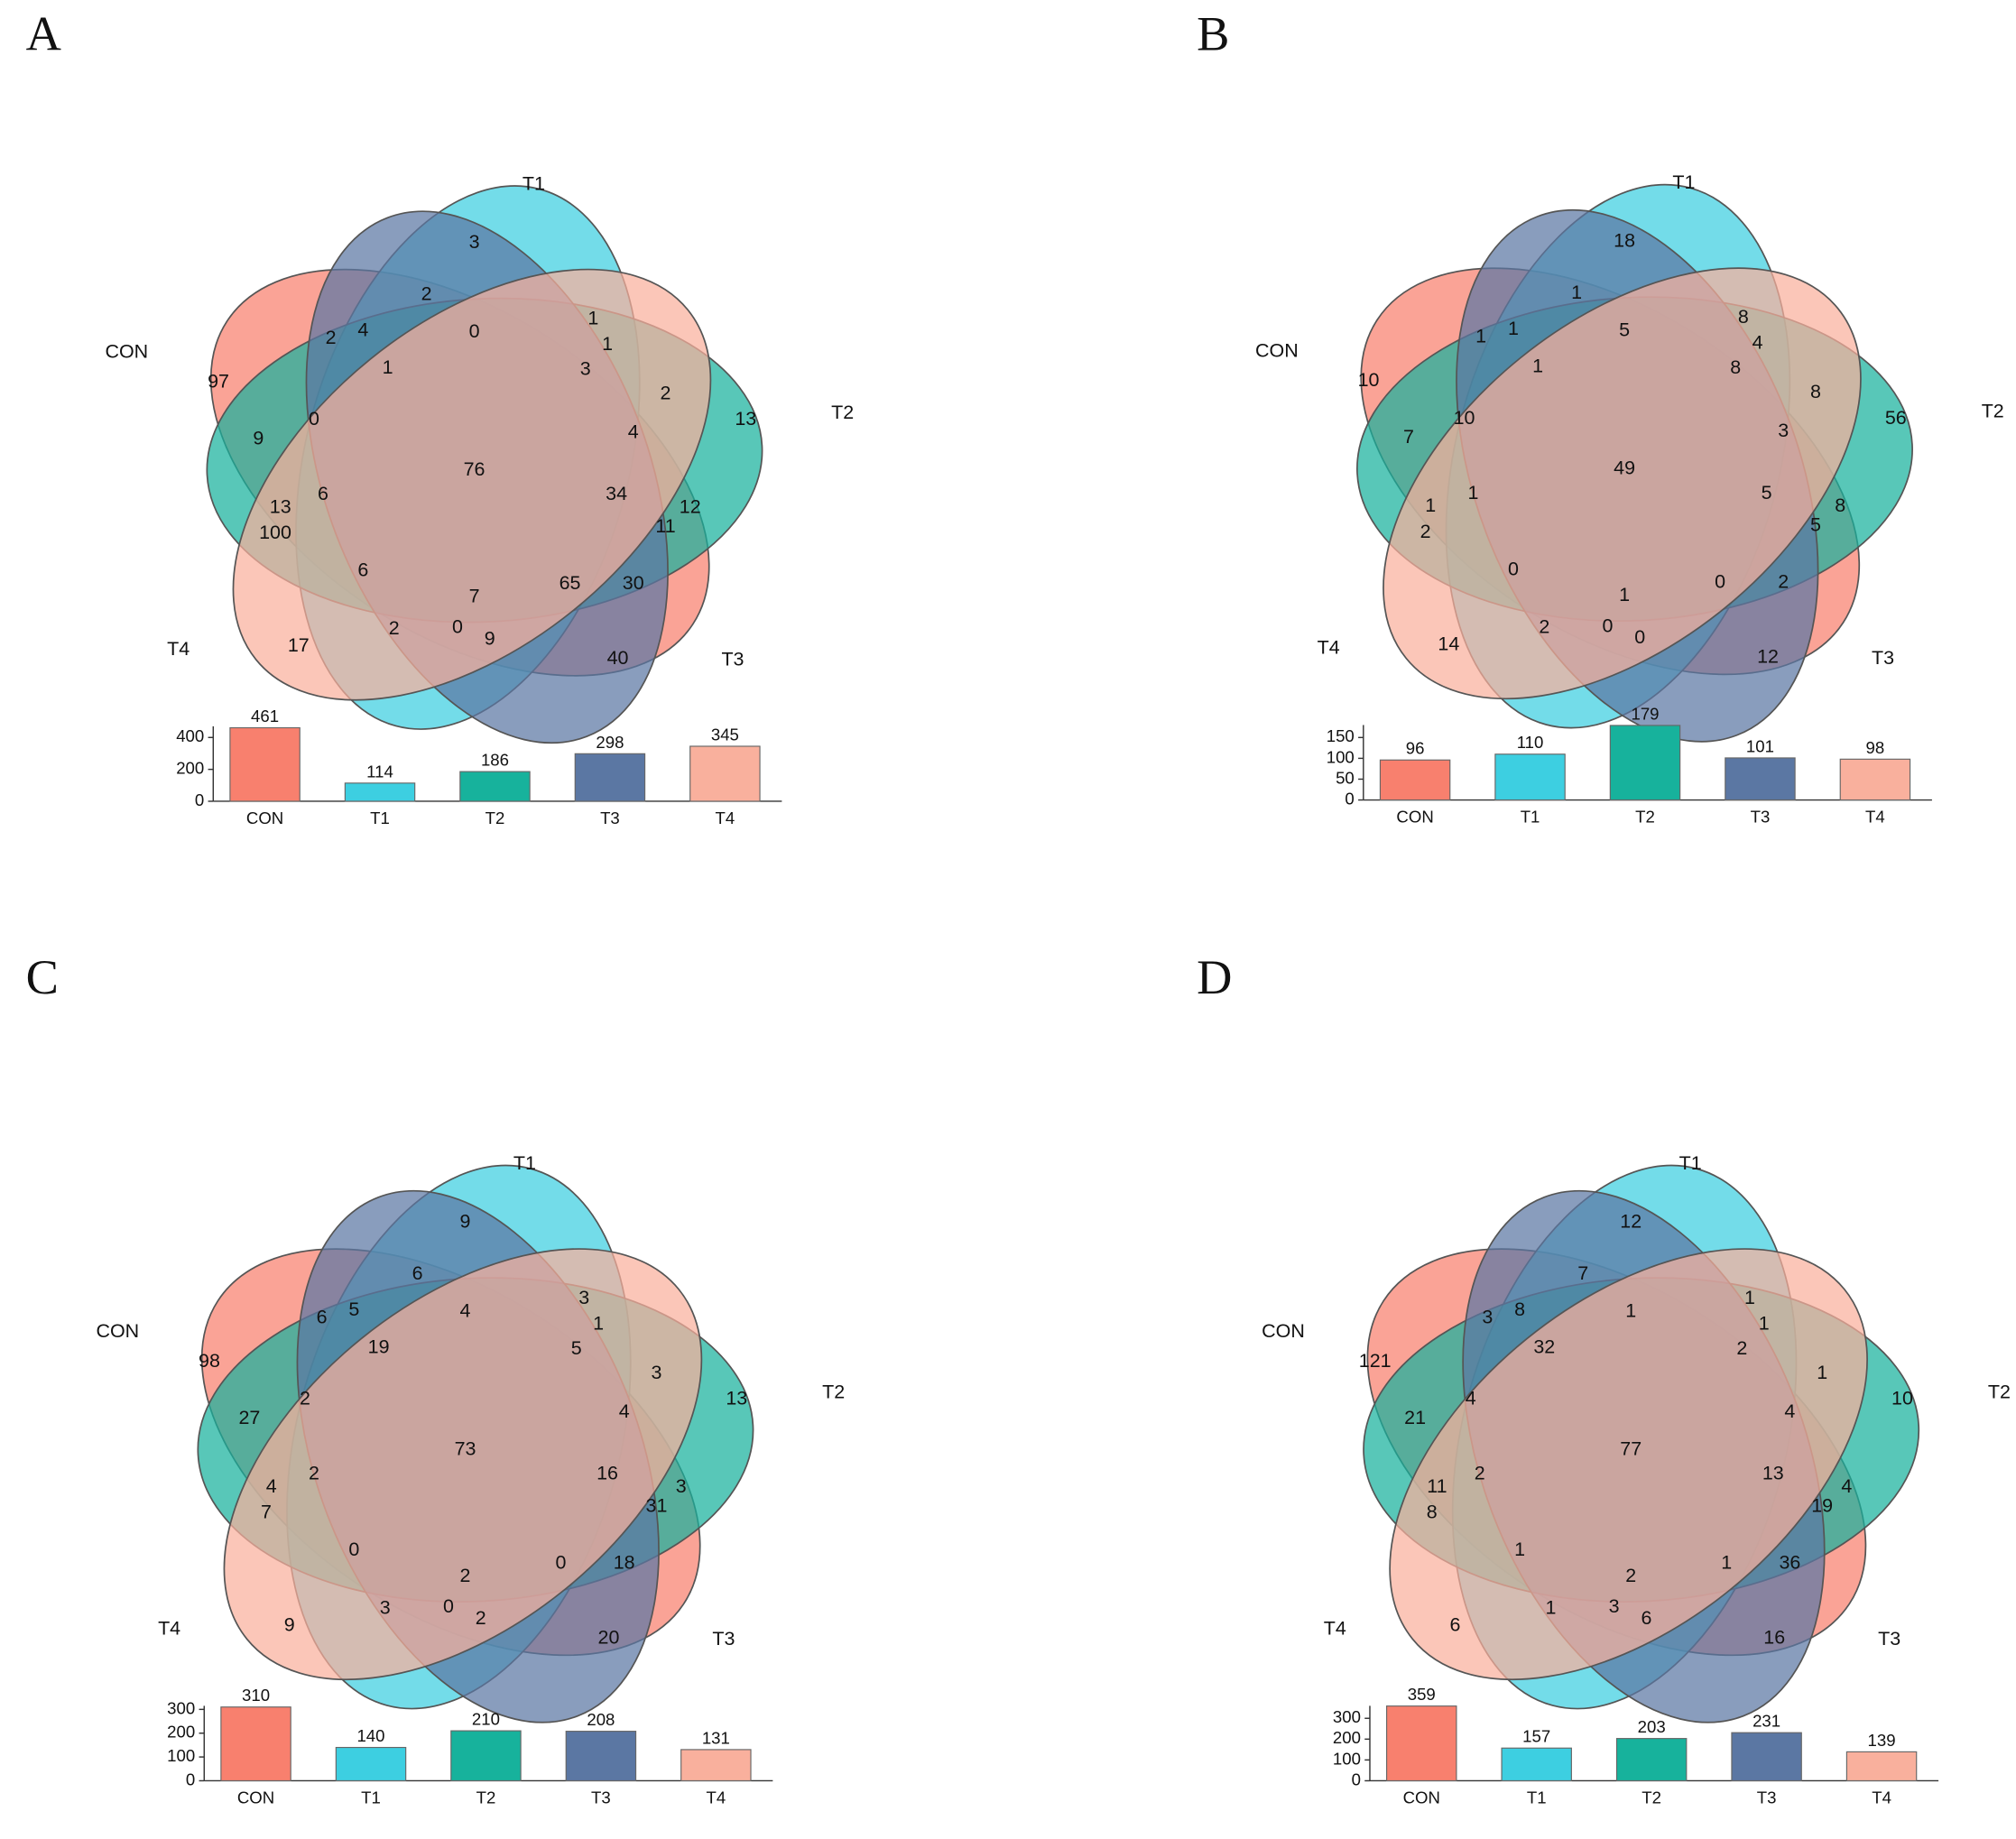 The image size is (2016, 1839). I want to click on bar-value-label: 203, so click(1652, 1726).